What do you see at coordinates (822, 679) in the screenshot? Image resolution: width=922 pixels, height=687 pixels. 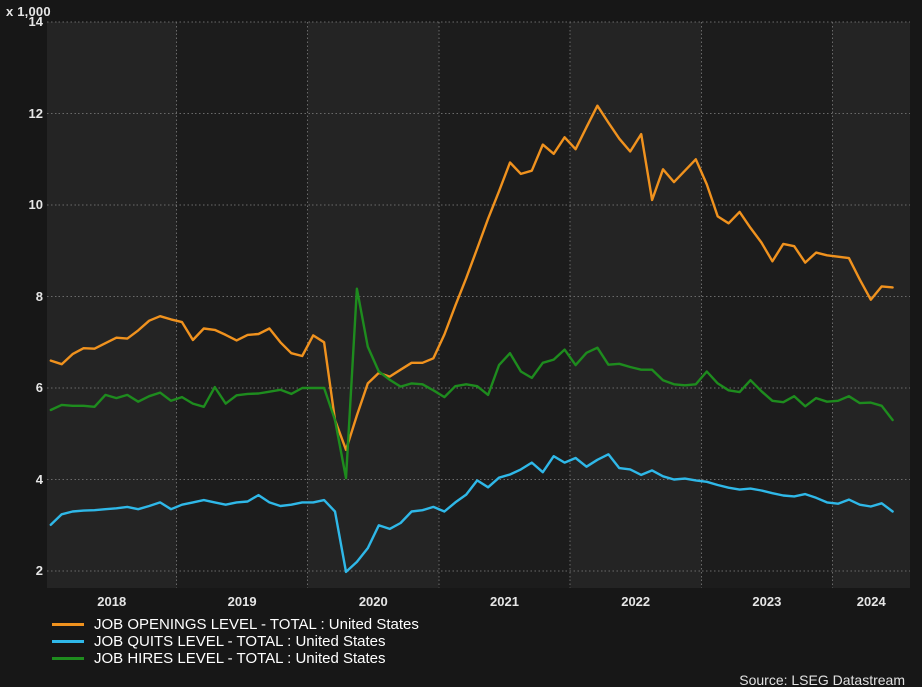 I see `source-attribution: Source: LSEG Datastream` at bounding box center [822, 679].